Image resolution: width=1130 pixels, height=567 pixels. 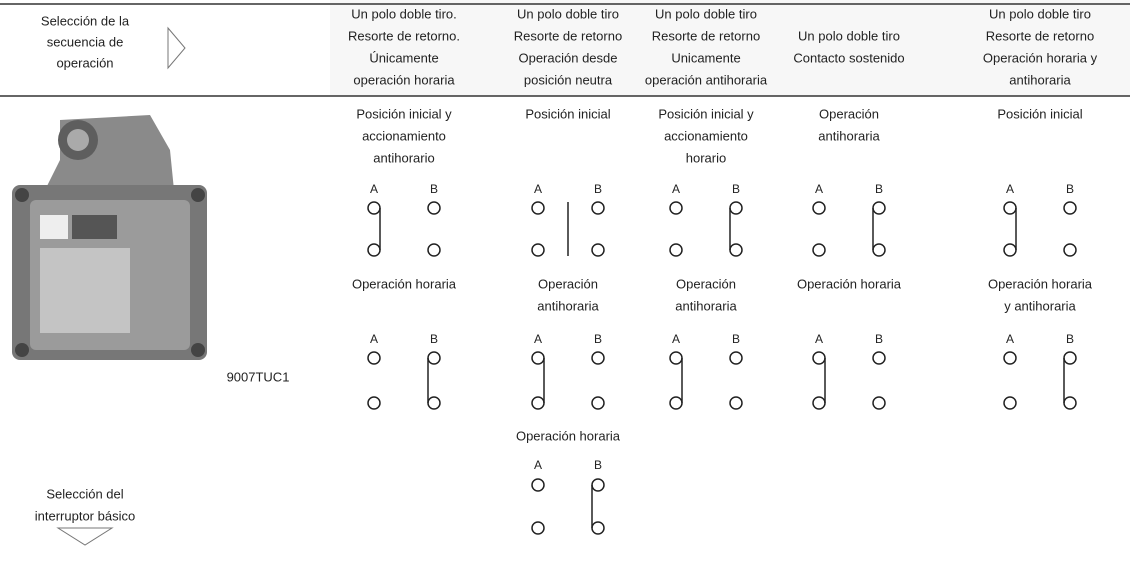 What do you see at coordinates (1040, 305) in the screenshot?
I see `diagram-caption: y antihoraria` at bounding box center [1040, 305].